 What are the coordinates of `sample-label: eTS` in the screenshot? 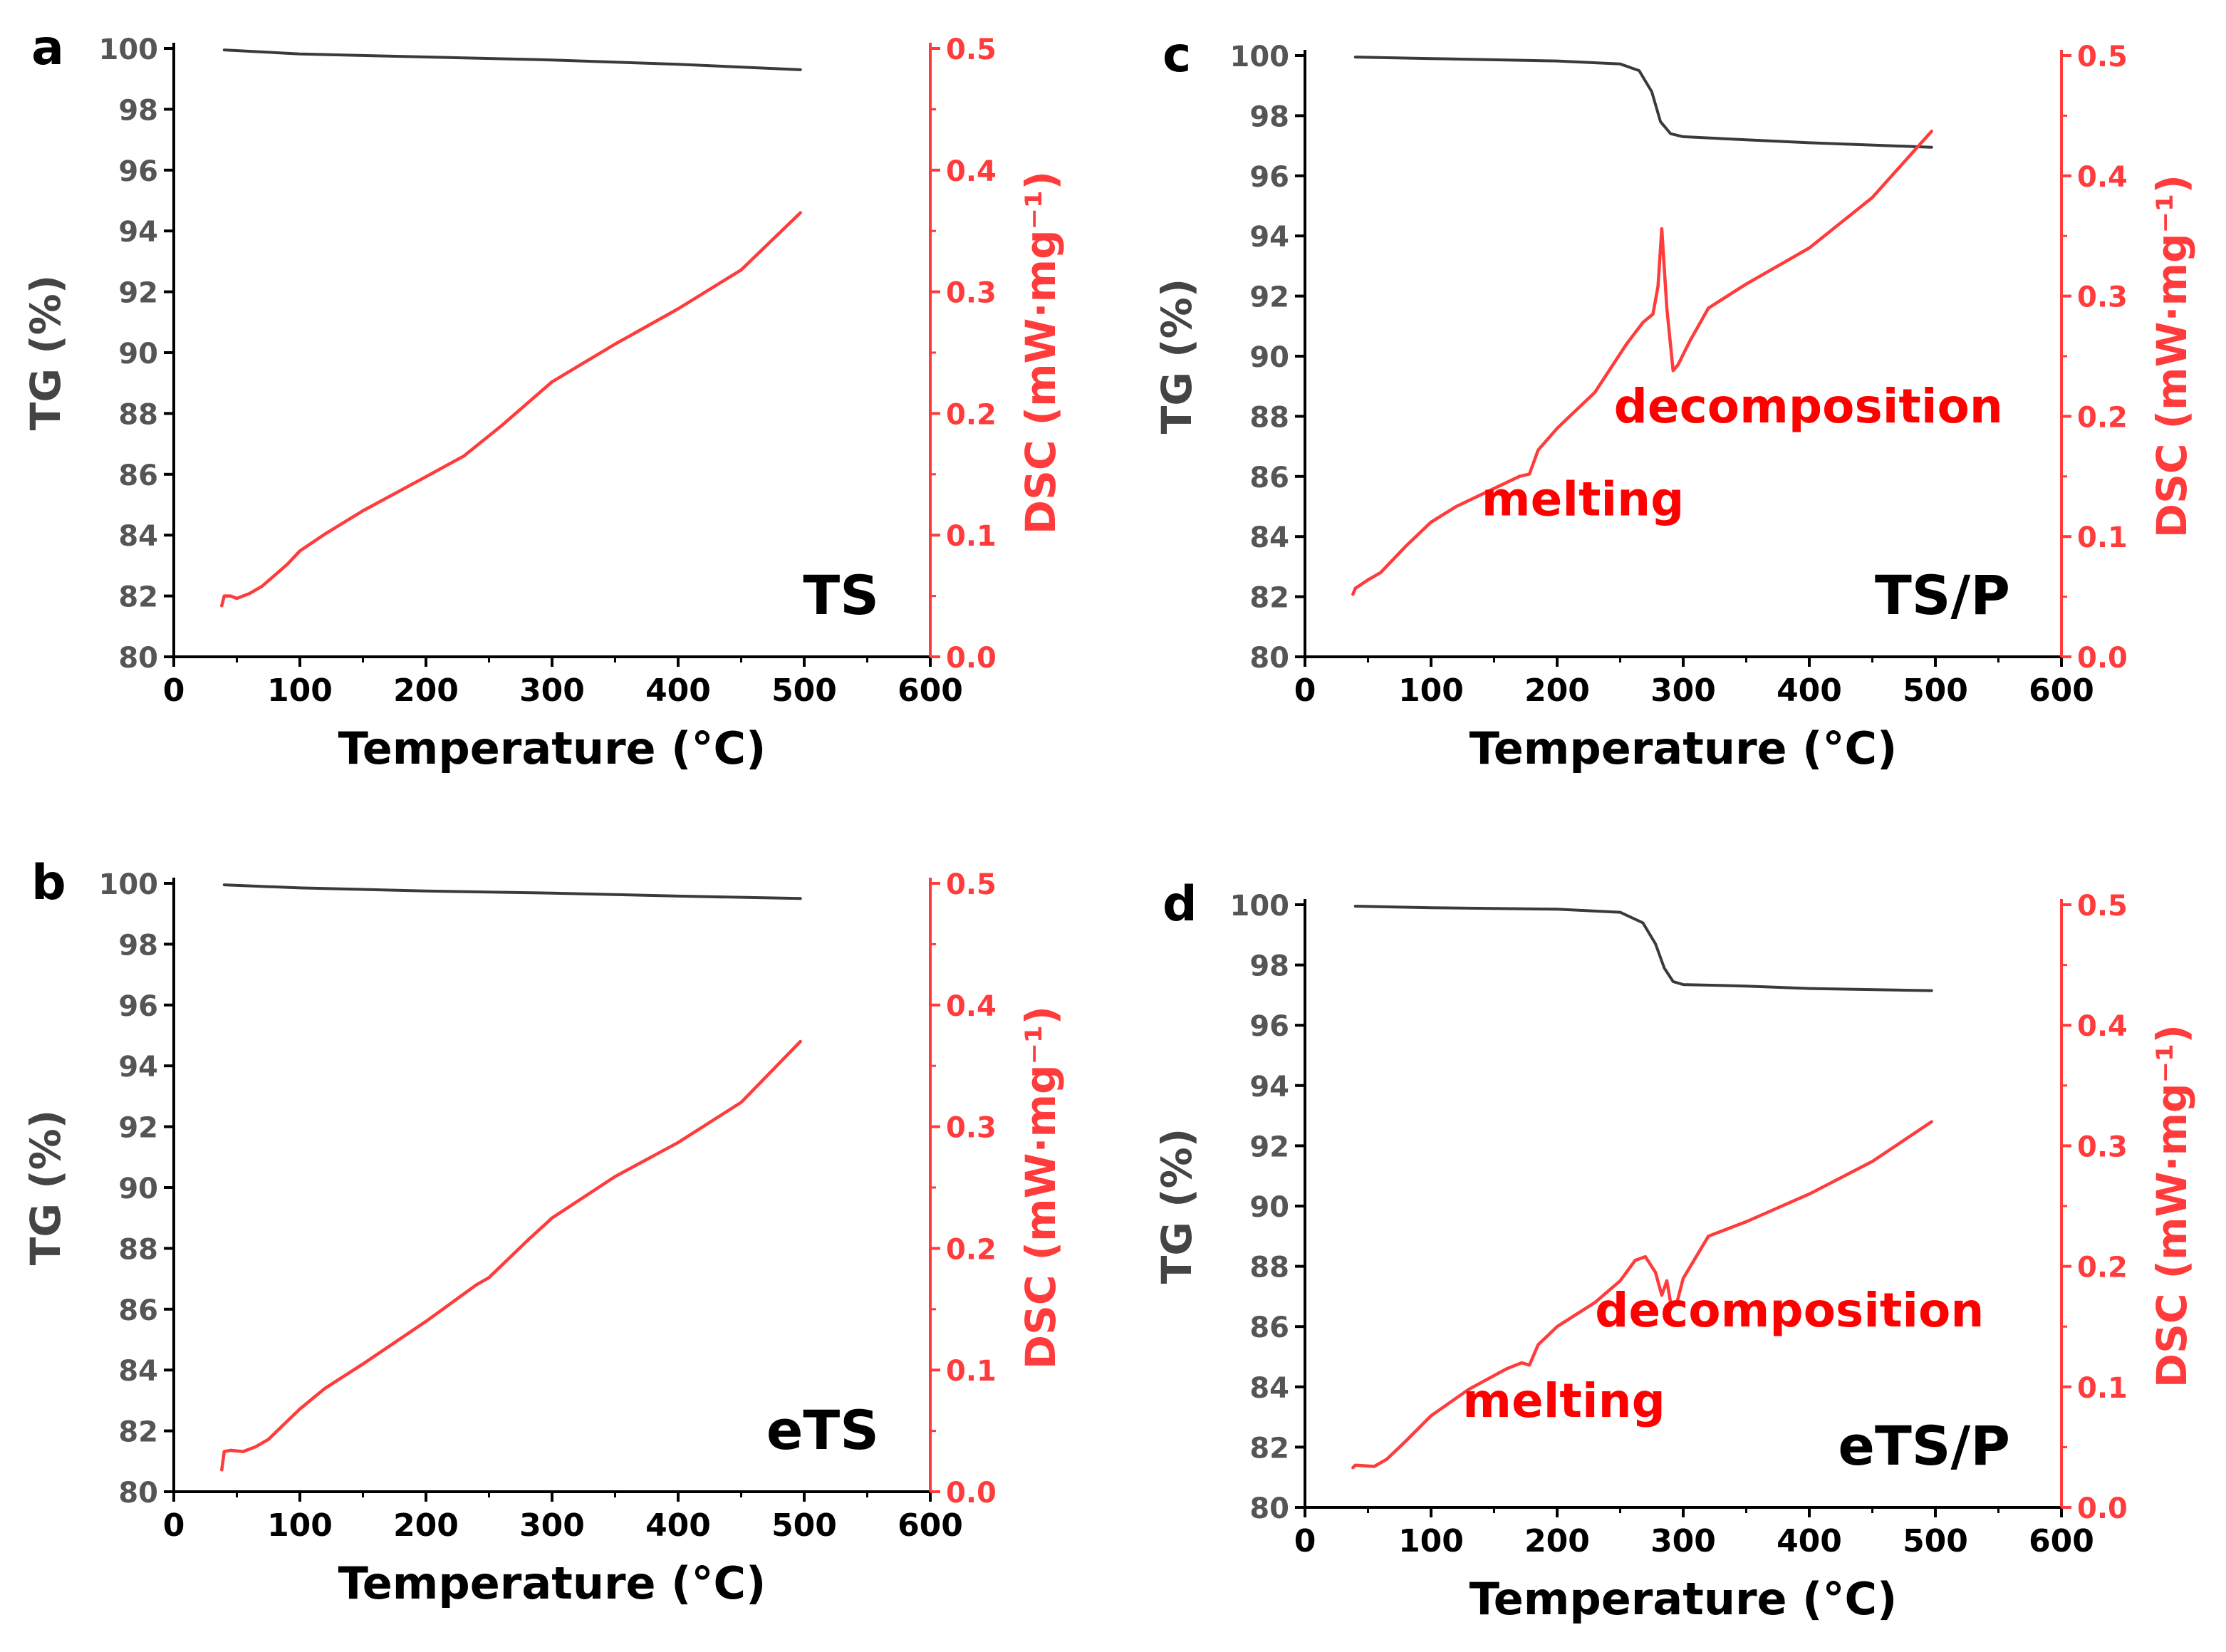 It's located at (822, 1430).